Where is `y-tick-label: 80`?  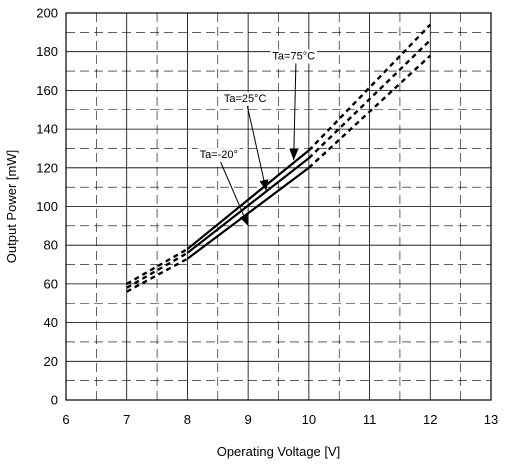 y-tick-label: 80 is located at coordinates (51, 245).